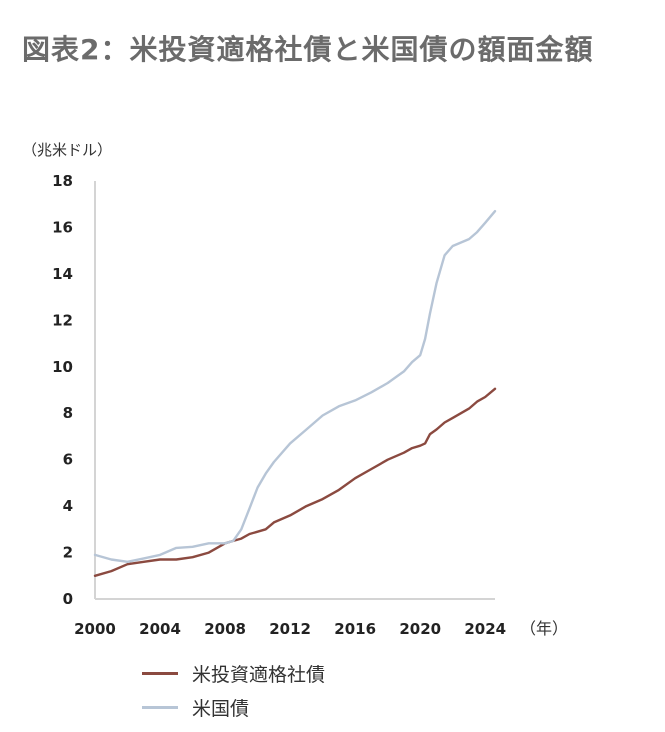 The width and height of the screenshot is (665, 732). What do you see at coordinates (160, 707) in the screenshot?
I see `legend-swatch-treasuries` at bounding box center [160, 707].